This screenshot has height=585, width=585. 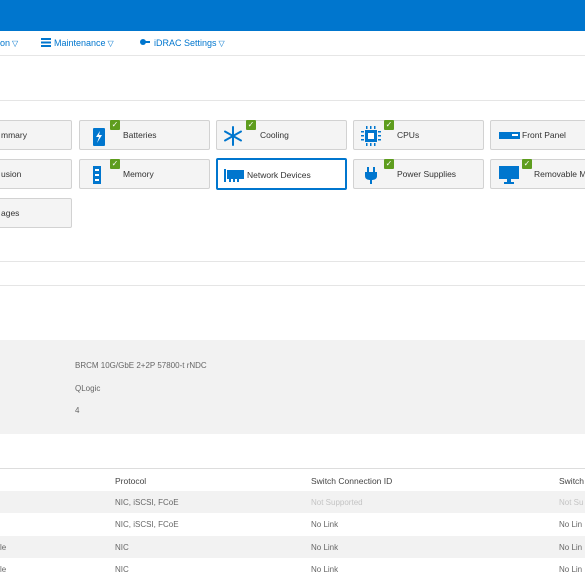 What do you see at coordinates (234, 175) in the screenshot?
I see `network-card-icon` at bounding box center [234, 175].